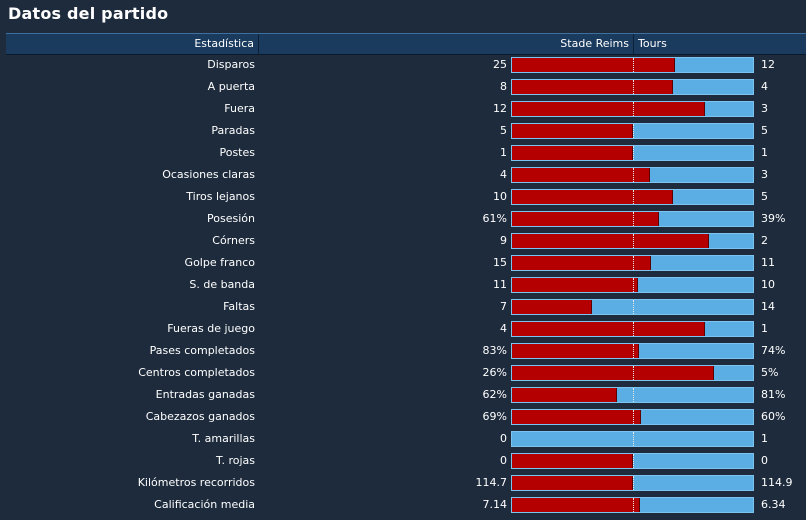  Describe the element at coordinates (403, 175) in the screenshot. I see `table-row: Ocasiones claras 4 3` at that location.